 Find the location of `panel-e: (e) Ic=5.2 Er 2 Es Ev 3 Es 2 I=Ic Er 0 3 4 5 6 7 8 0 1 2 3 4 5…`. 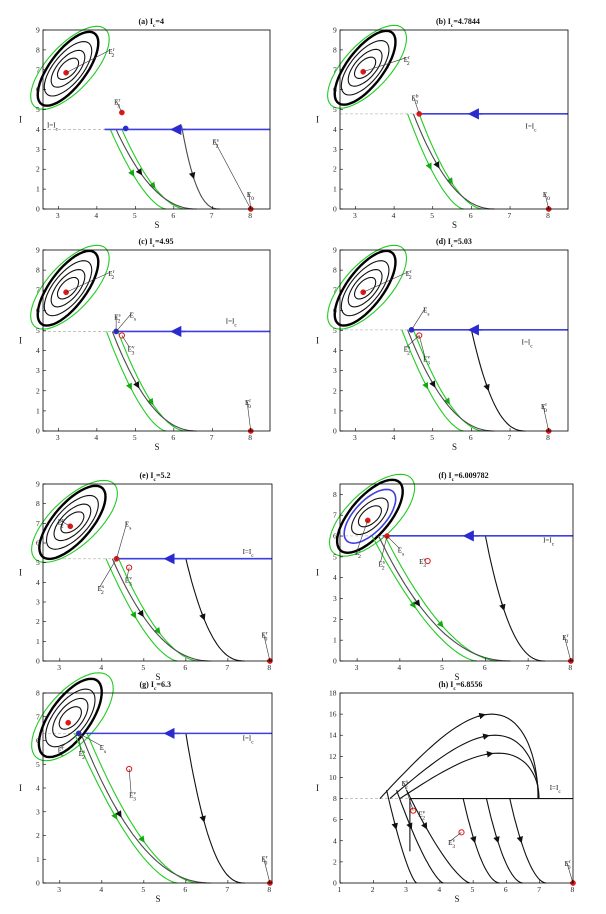

panel-e: (e) Ic=5.2 Er 2 Es Ev 3 Es 2 I=Ic Er 0 3 4 5 6 7 8 0 1 2 3 4 5… is located at coordinates (146, 576).